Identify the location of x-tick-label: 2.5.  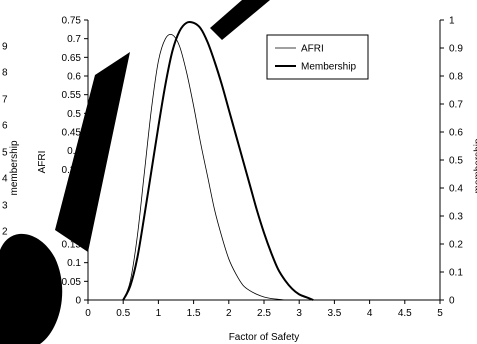
(264, 313).